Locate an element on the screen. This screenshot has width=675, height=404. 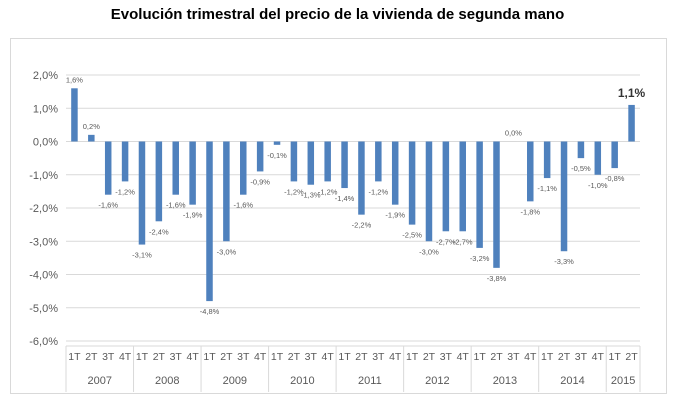
year-label: 2013 is located at coordinates (505, 381).